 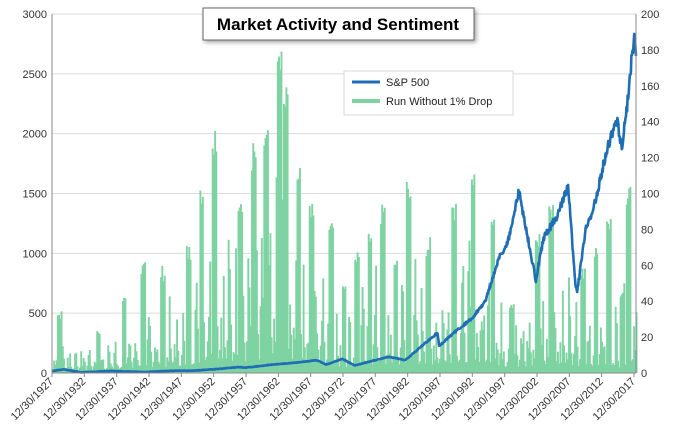 I want to click on right-tick-label: 80, so click(x=647, y=230).